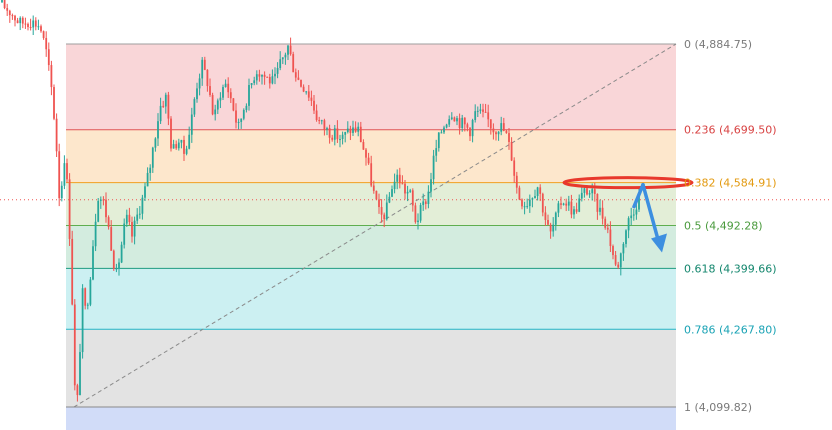 This screenshot has height=430, width=832. I want to click on fib-label-0.786: 0.786 (4,267.80), so click(730, 329).